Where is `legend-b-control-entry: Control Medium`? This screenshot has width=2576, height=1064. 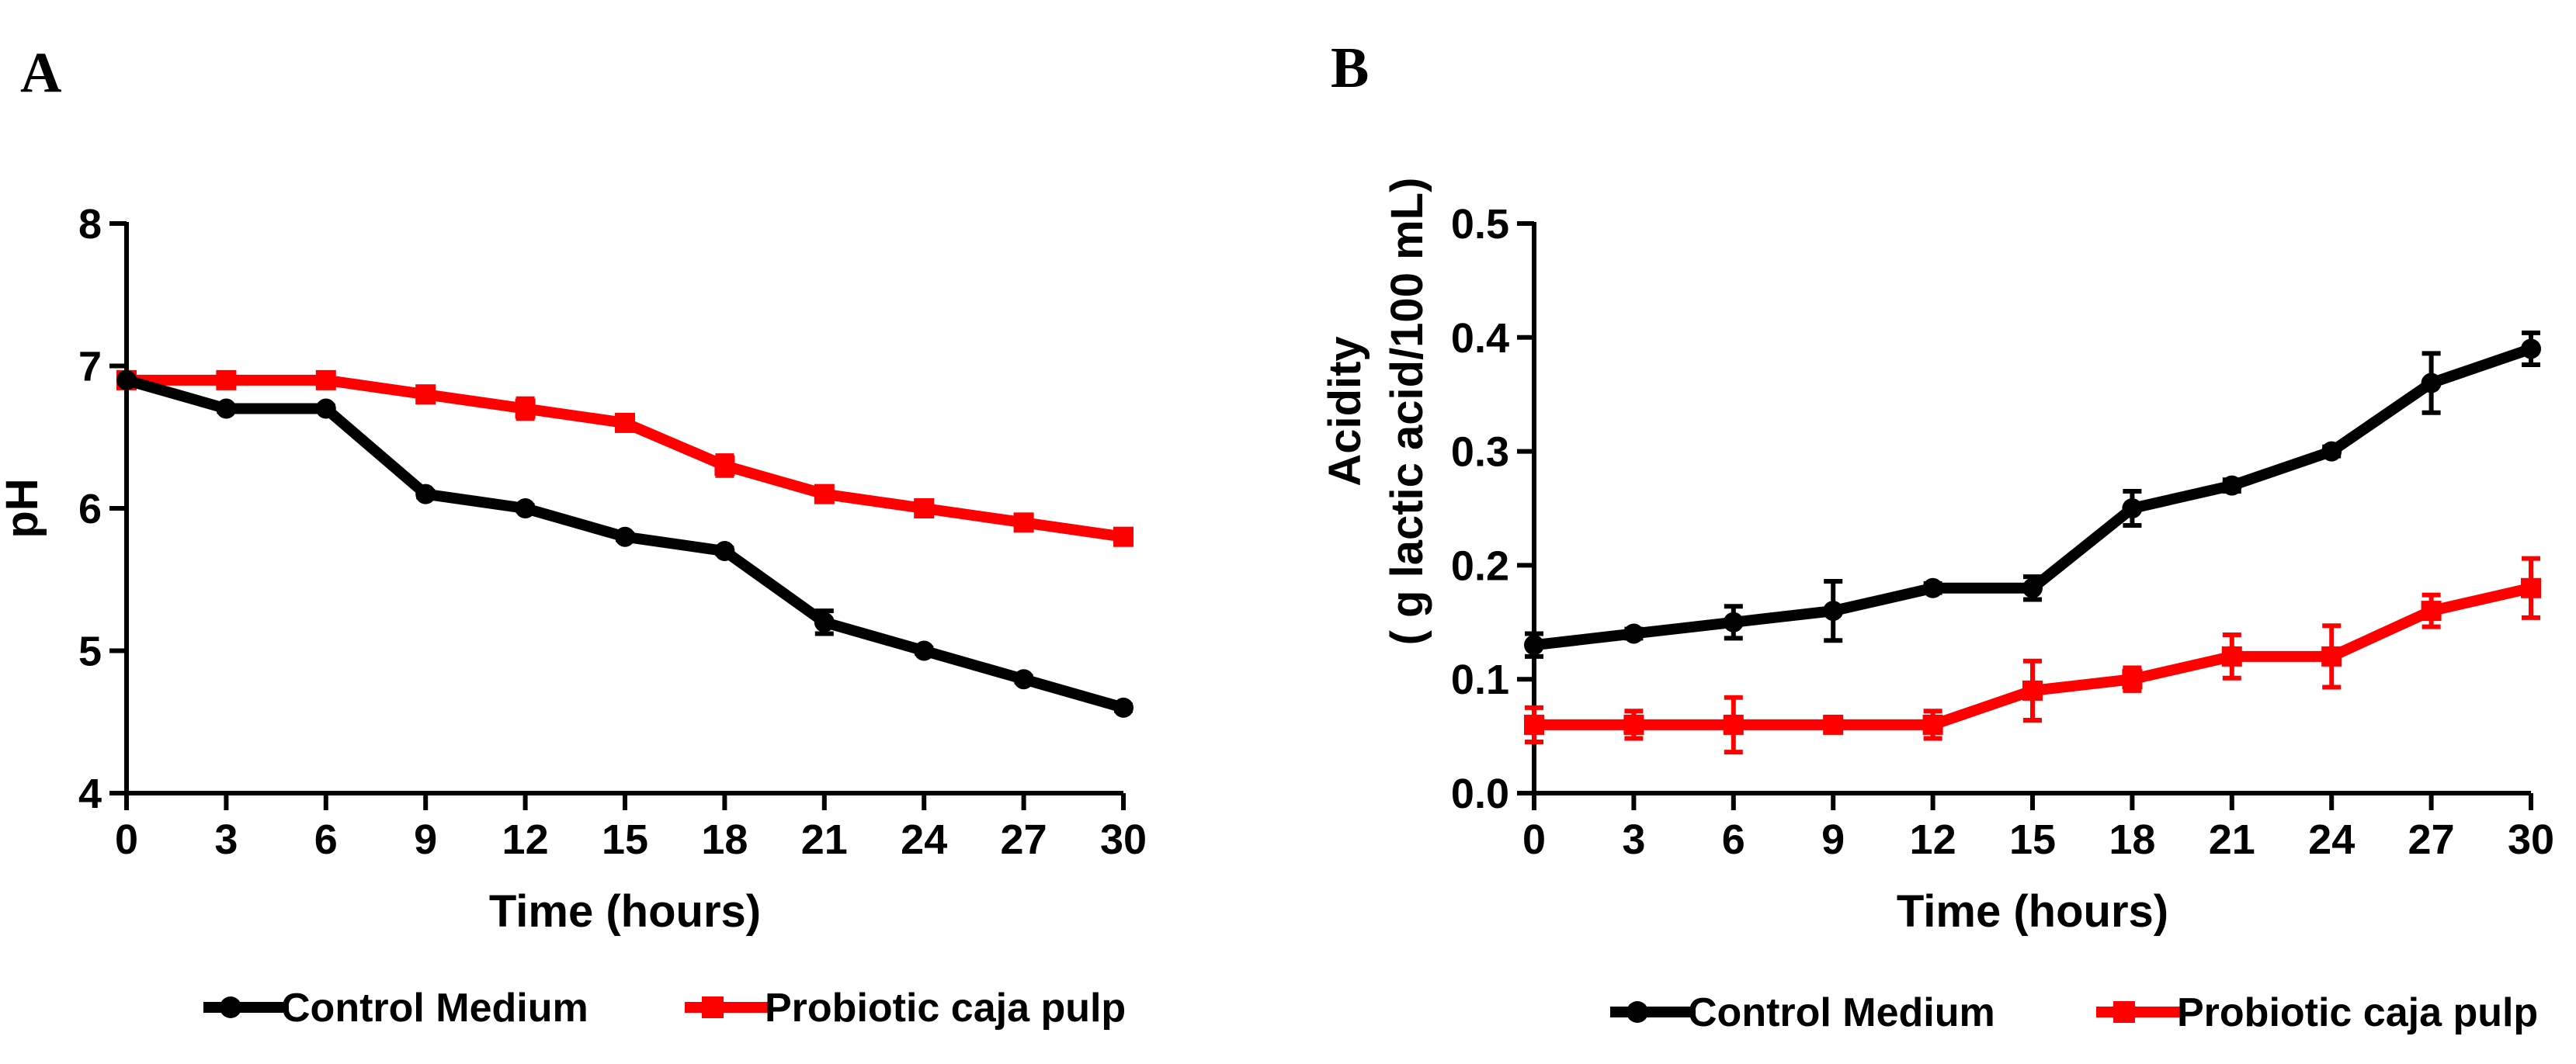
legend-b-control-entry: Control Medium is located at coordinates (1802, 1012).